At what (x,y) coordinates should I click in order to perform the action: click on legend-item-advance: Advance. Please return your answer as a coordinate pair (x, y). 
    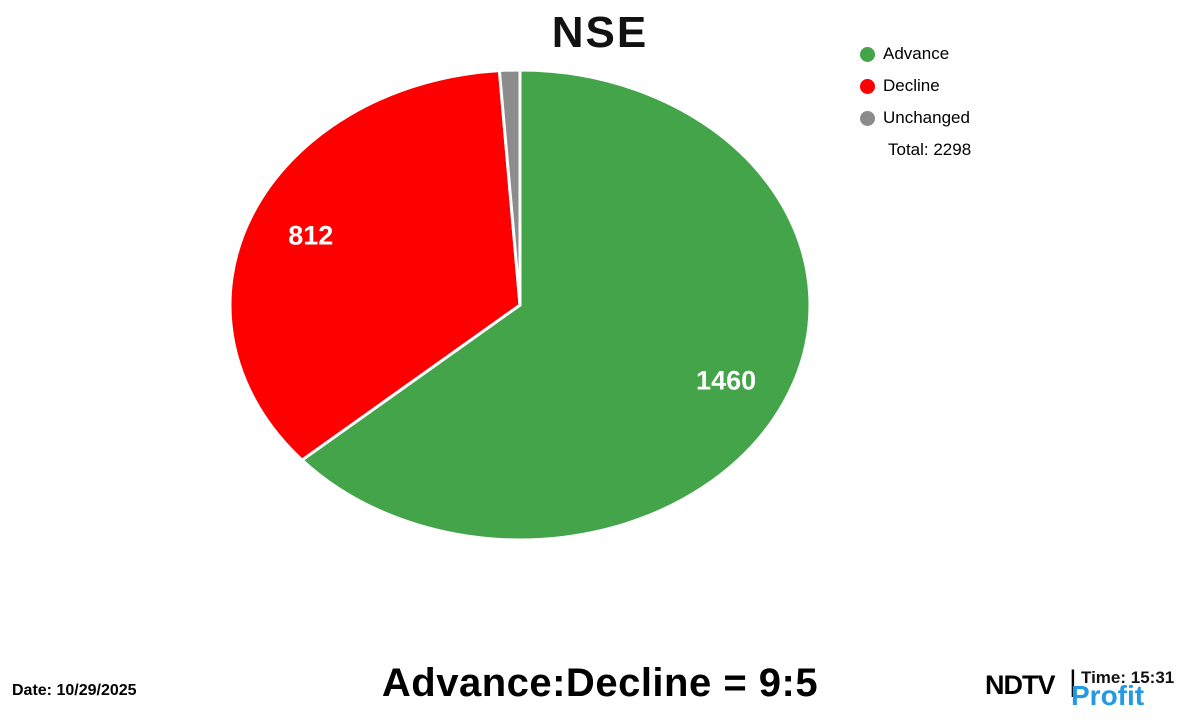
    Looking at the image, I should click on (915, 54).